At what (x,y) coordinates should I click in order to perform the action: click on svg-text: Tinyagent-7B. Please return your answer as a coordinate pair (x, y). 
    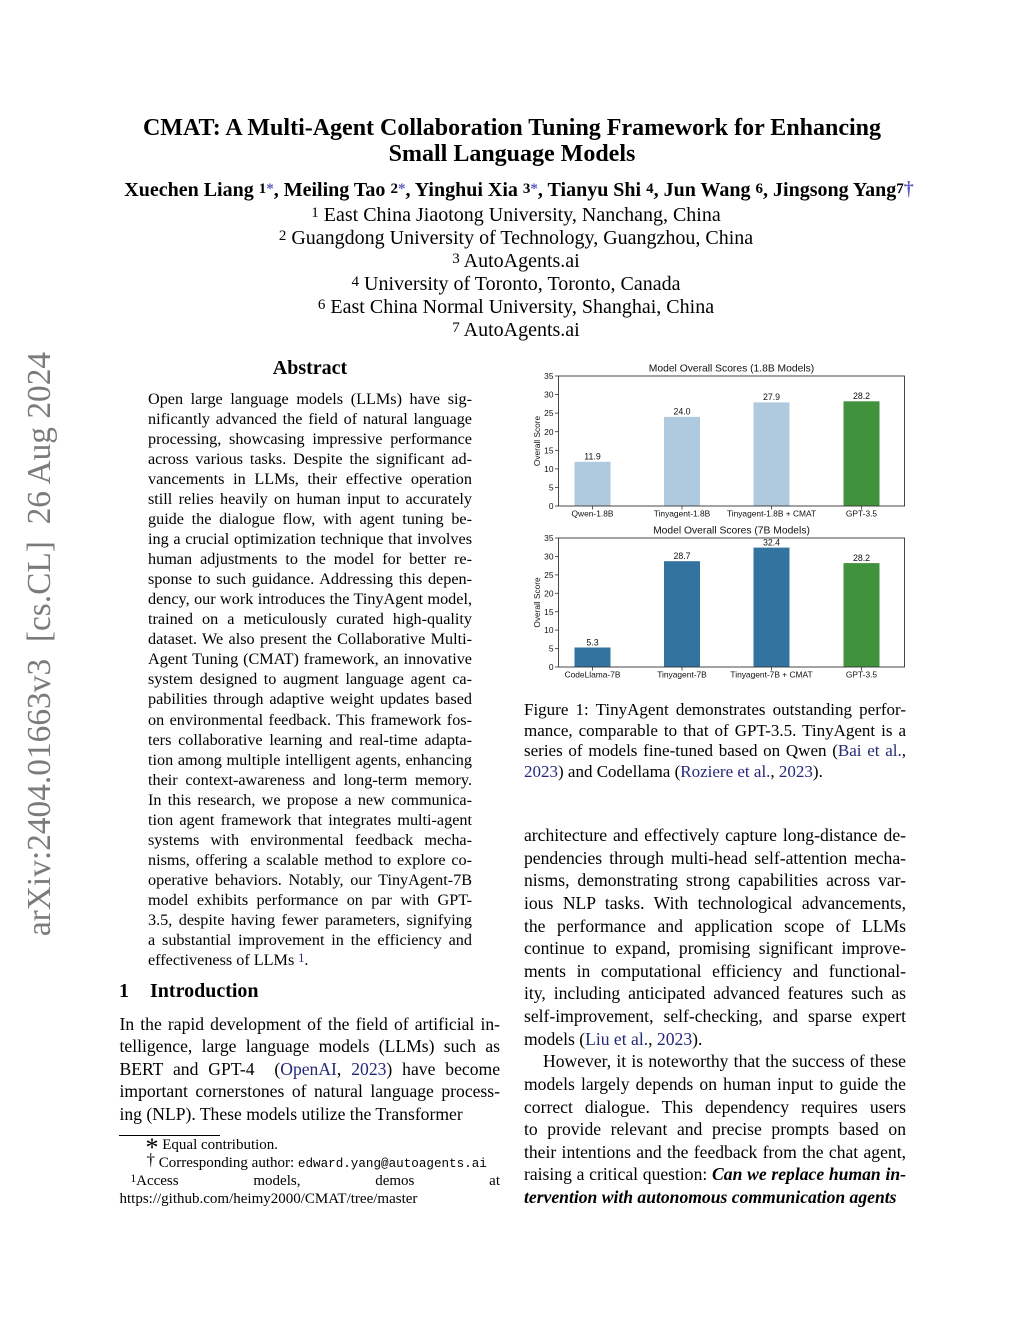
    Looking at the image, I should click on (682, 674).